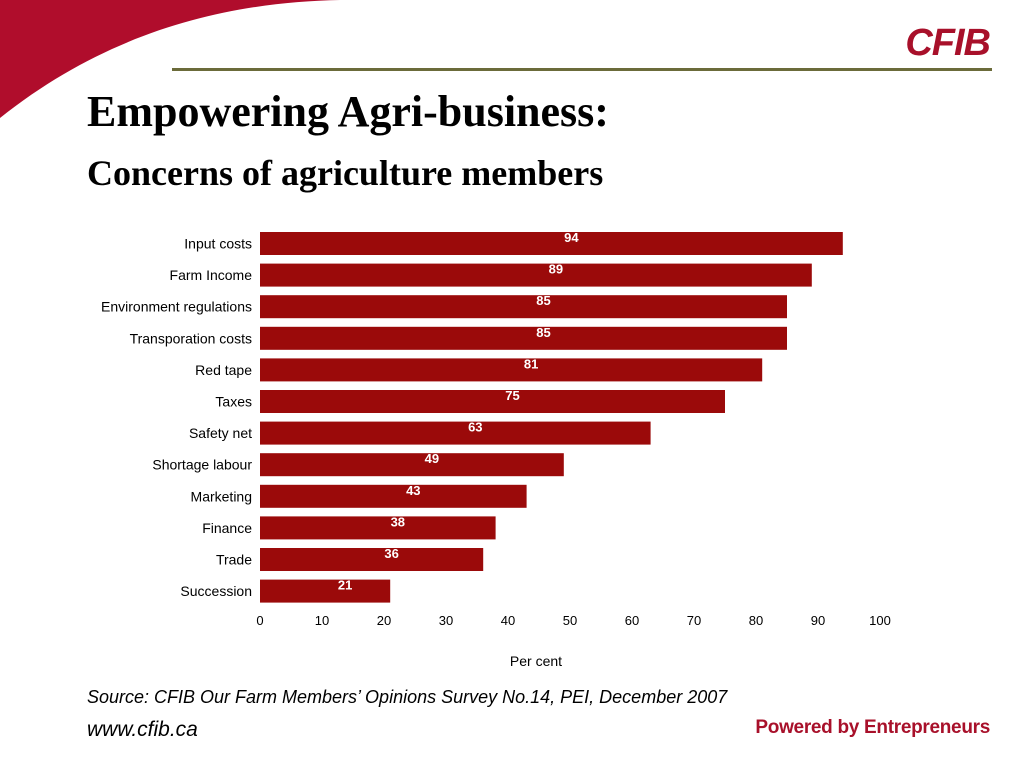  I want to click on category-label: Farm Income, so click(211, 275).